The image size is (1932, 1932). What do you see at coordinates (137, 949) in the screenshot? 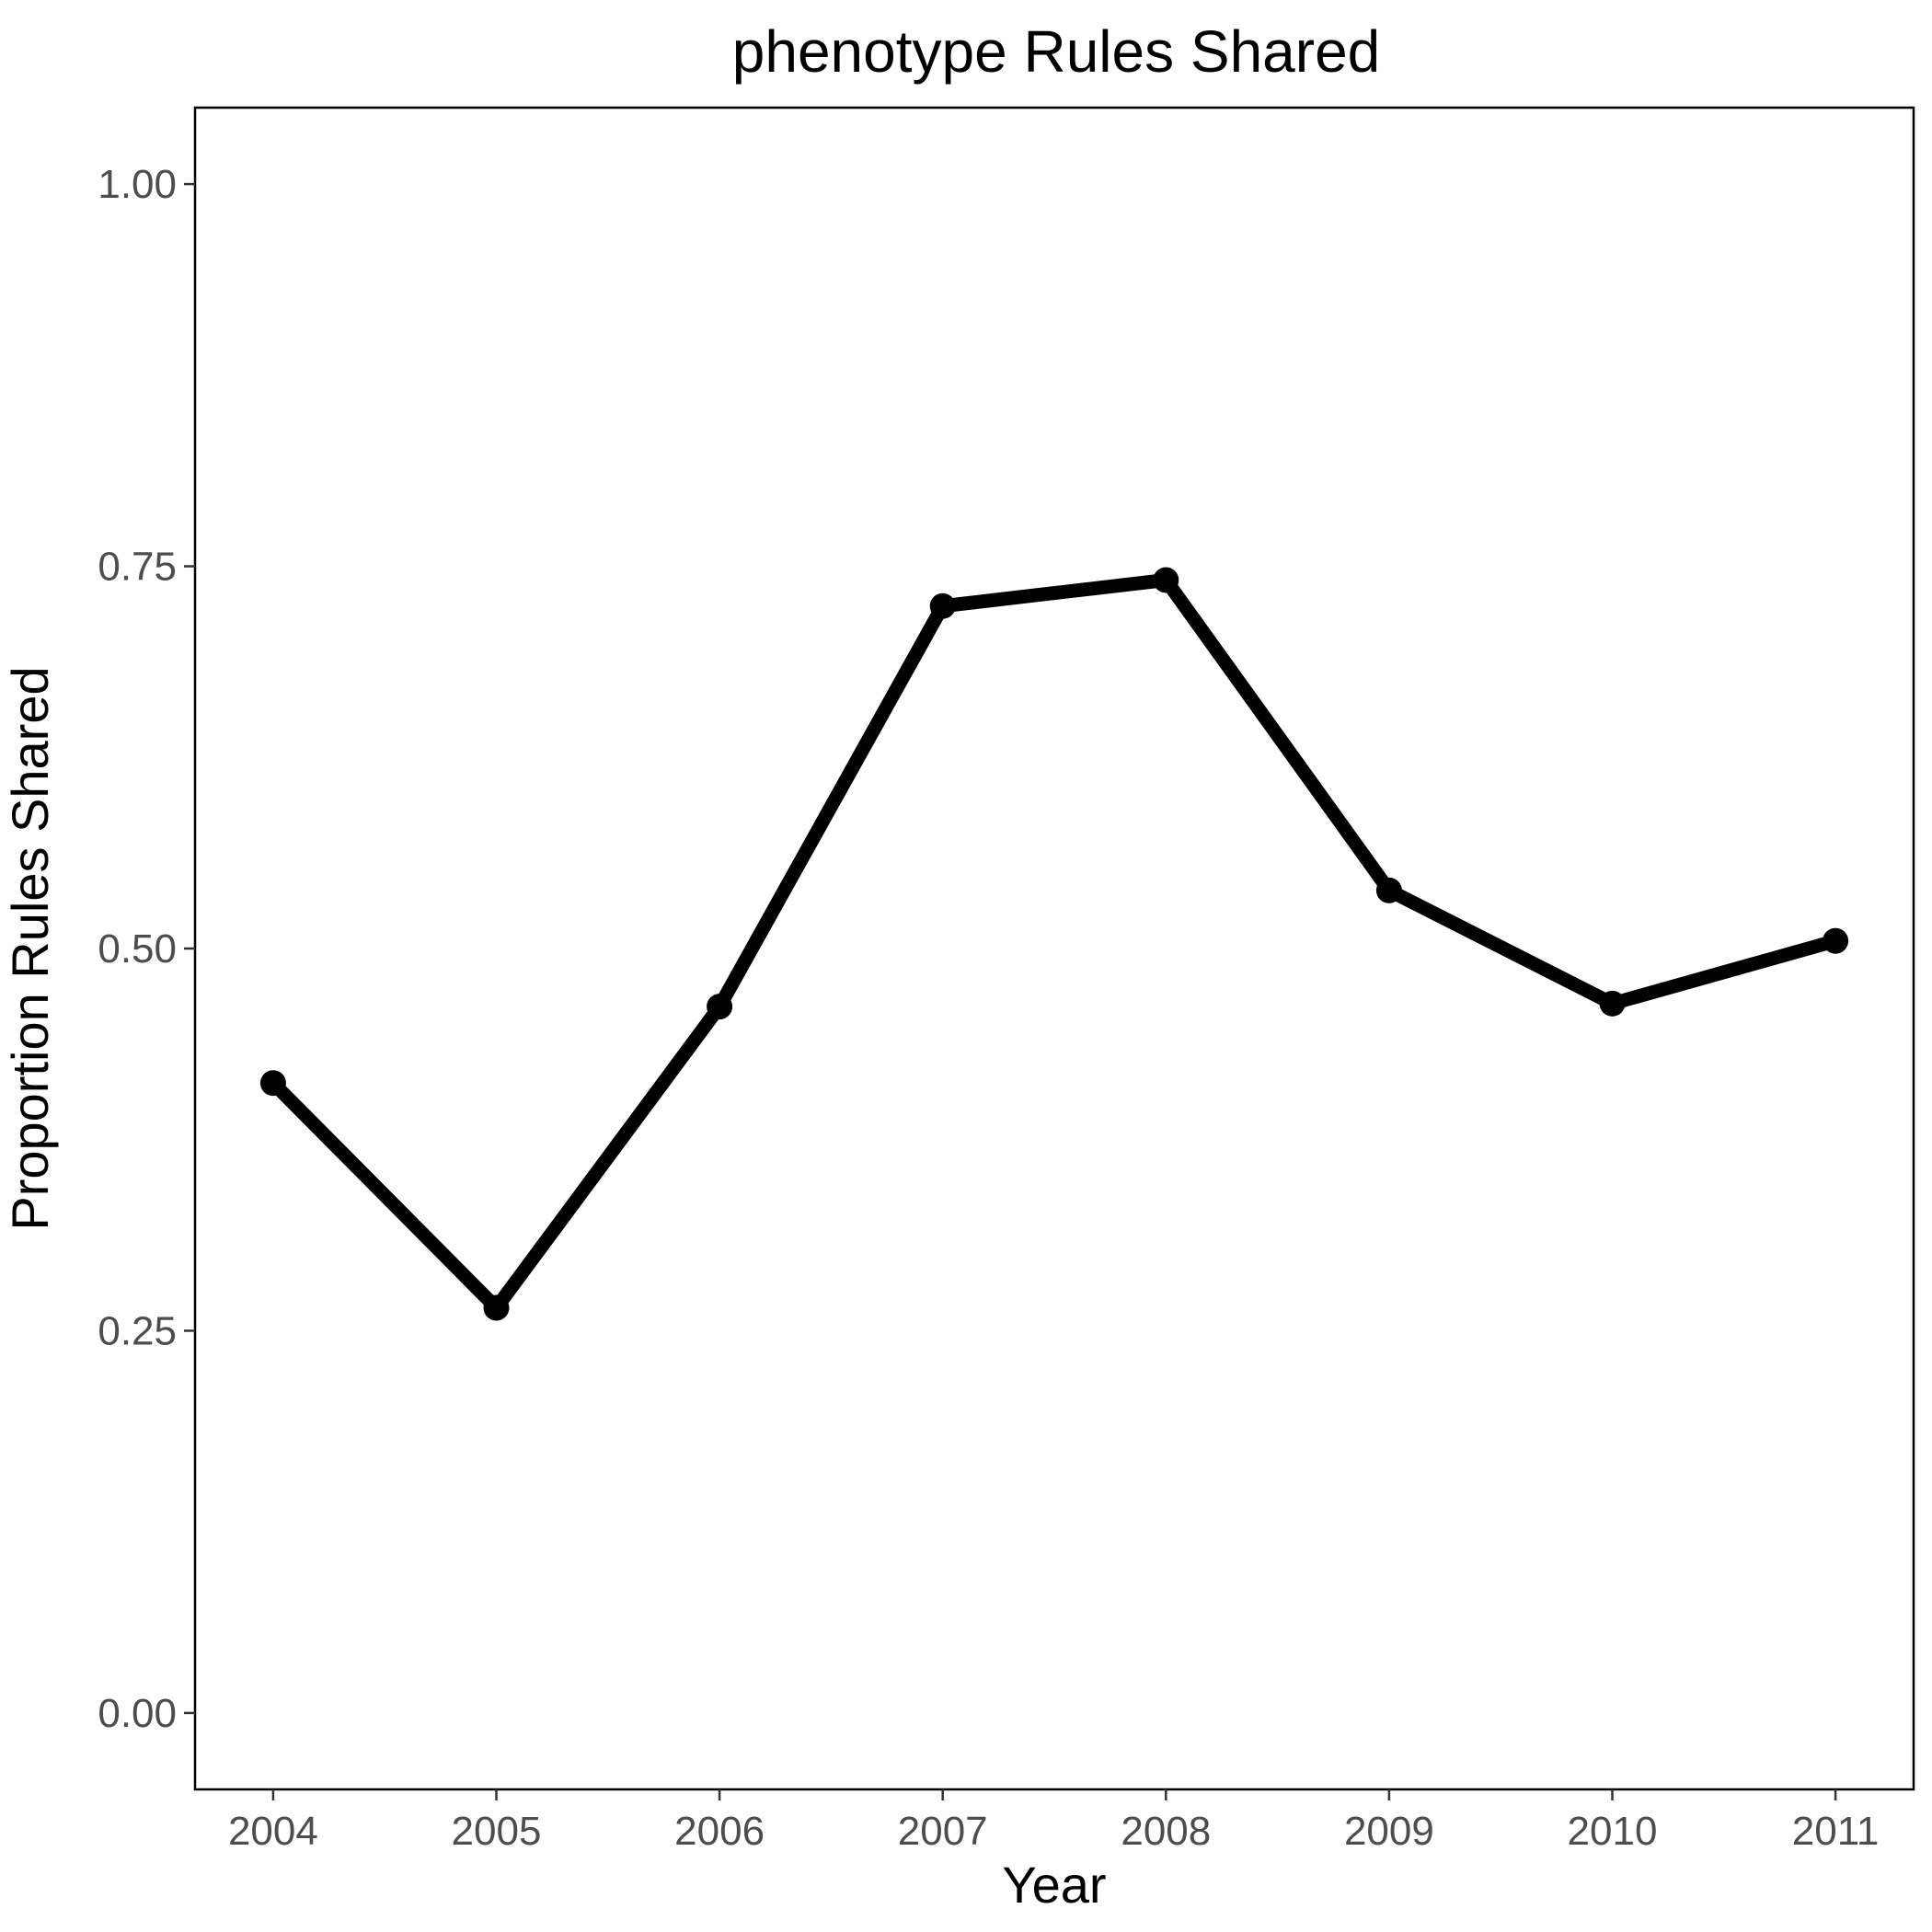
I see `y-tick-label: 0.50` at bounding box center [137, 949].